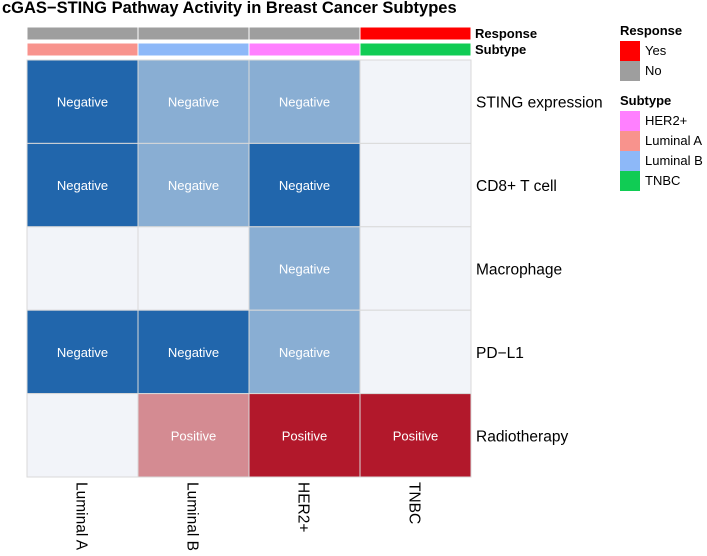 Image resolution: width=707 pixels, height=556 pixels. What do you see at coordinates (656, 50) in the screenshot?
I see `legend-label-response-yes: Yes` at bounding box center [656, 50].